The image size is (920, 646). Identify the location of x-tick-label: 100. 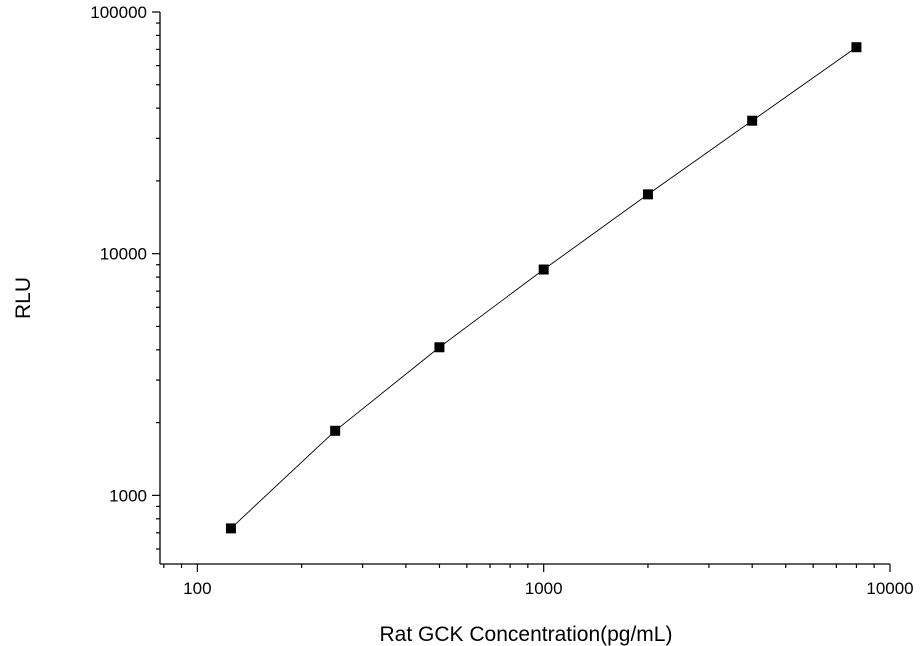
(197, 588).